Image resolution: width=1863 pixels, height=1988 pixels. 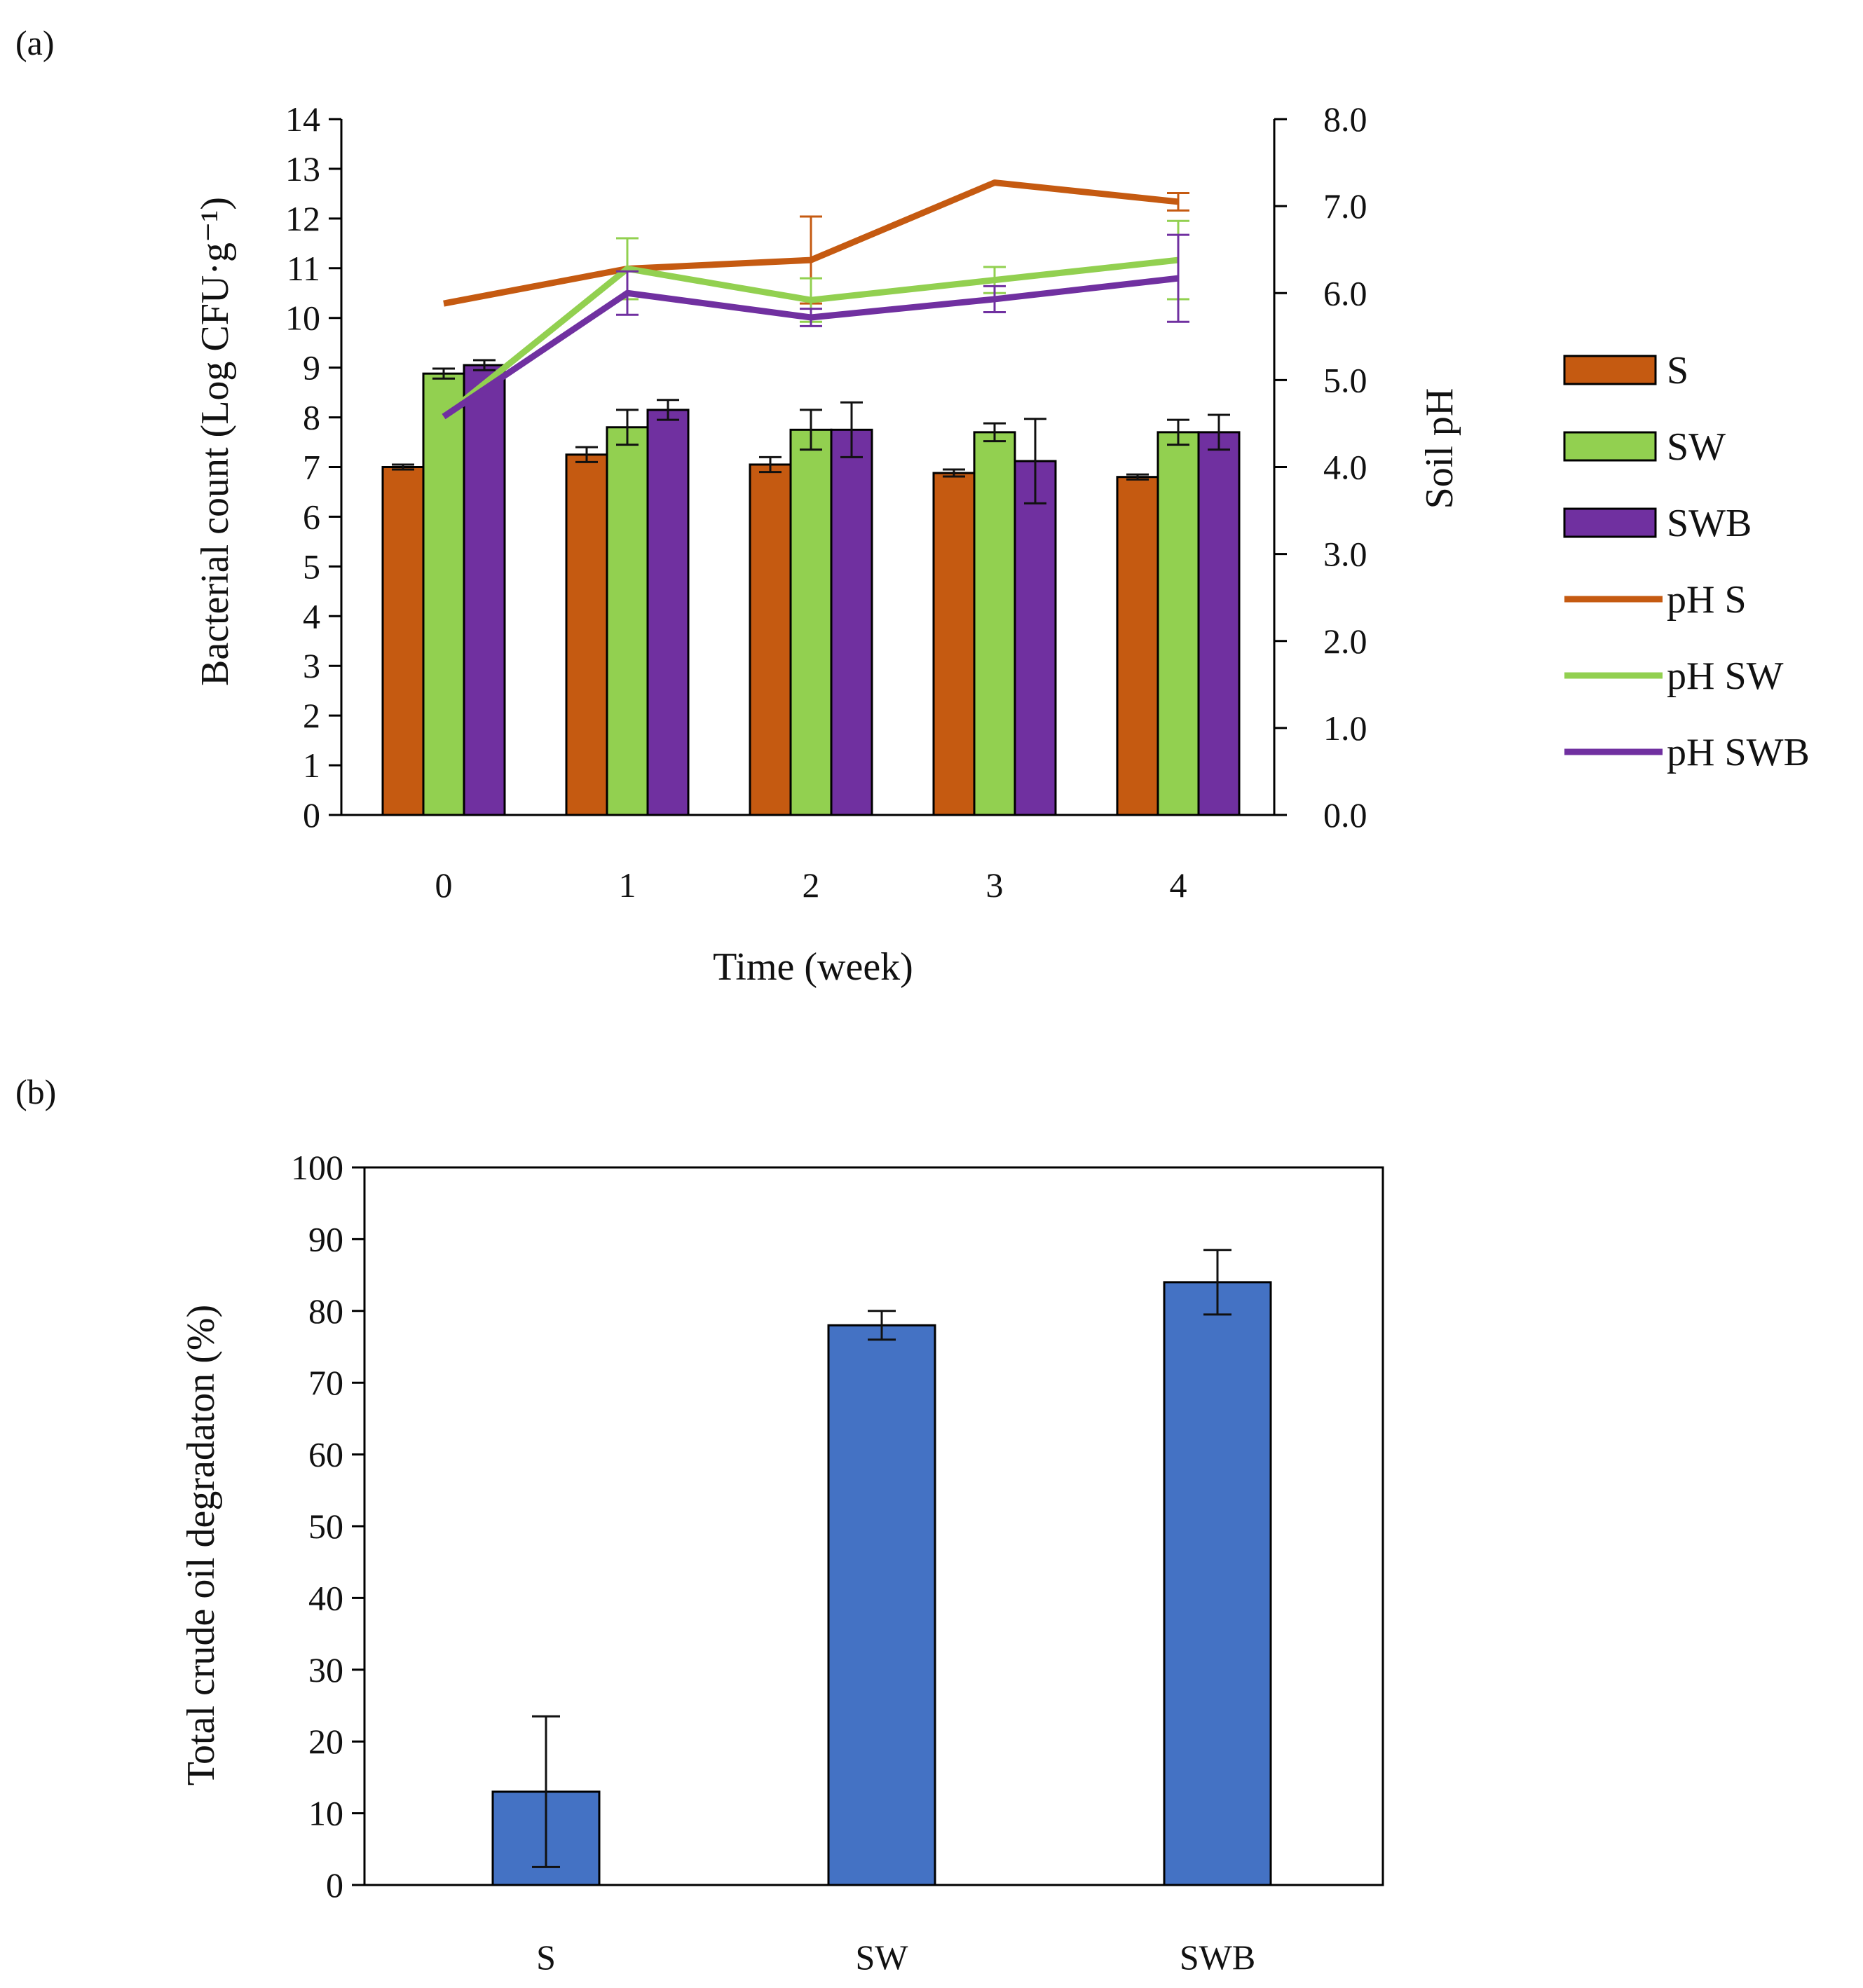 What do you see at coordinates (815, 299) in the screenshot?
I see `chart-a-lines` at bounding box center [815, 299].